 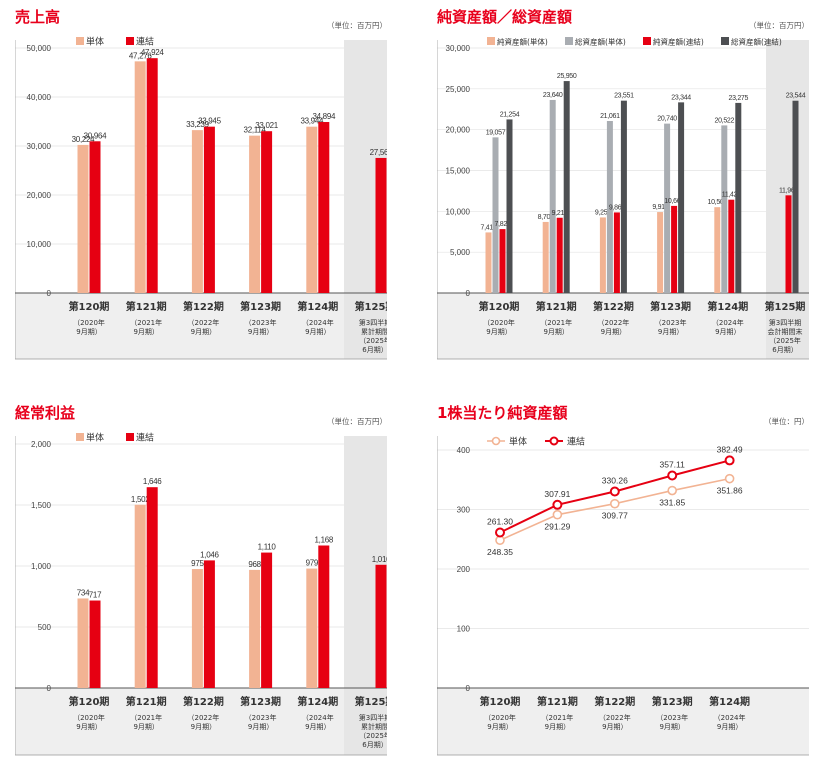 What do you see at coordinates (312, 563) in the screenshot?
I see `data-label: 979` at bounding box center [312, 563].